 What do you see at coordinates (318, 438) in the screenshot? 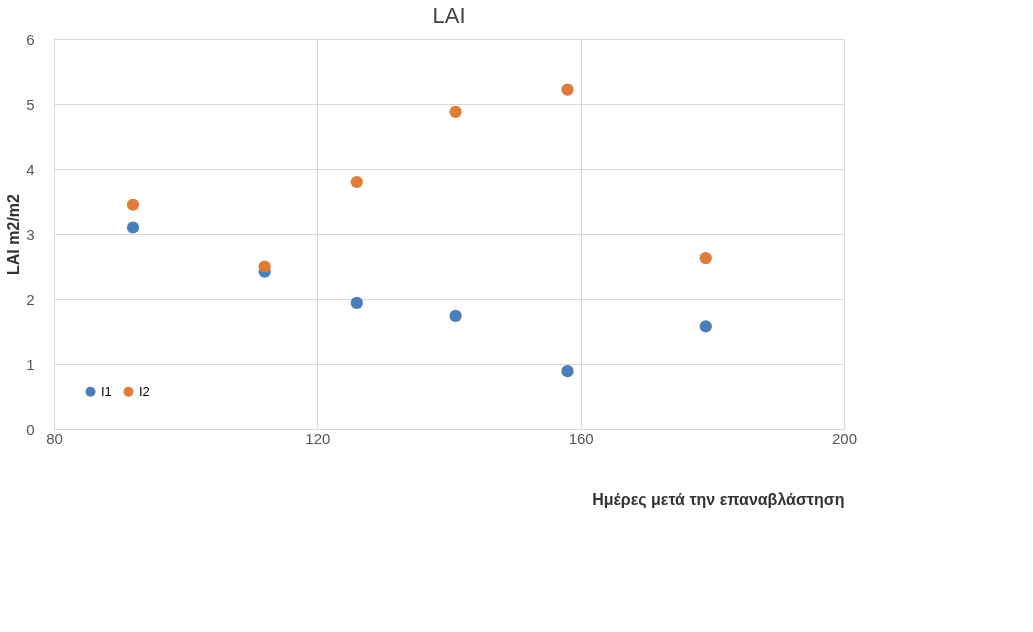
I see `x-tick-label: 120` at bounding box center [318, 438].